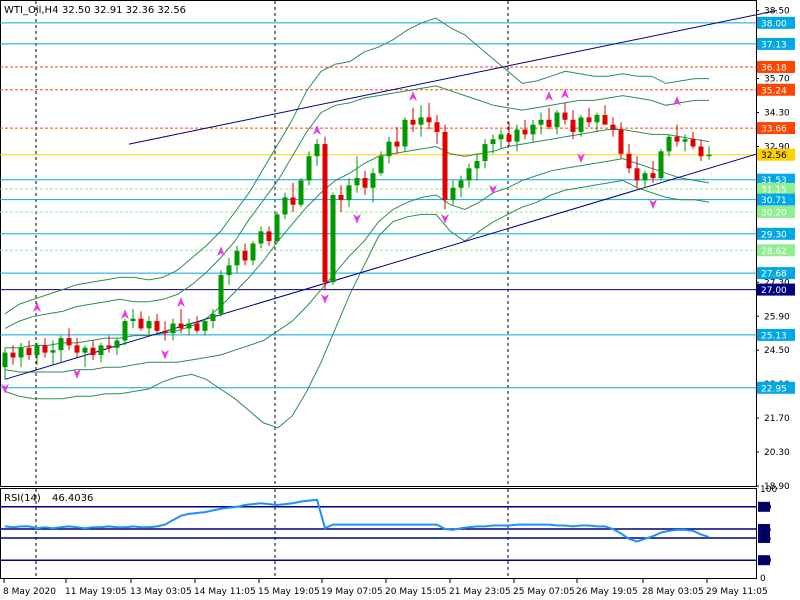 The image size is (800, 600). I want to click on level-label: 27.68, so click(774, 275).